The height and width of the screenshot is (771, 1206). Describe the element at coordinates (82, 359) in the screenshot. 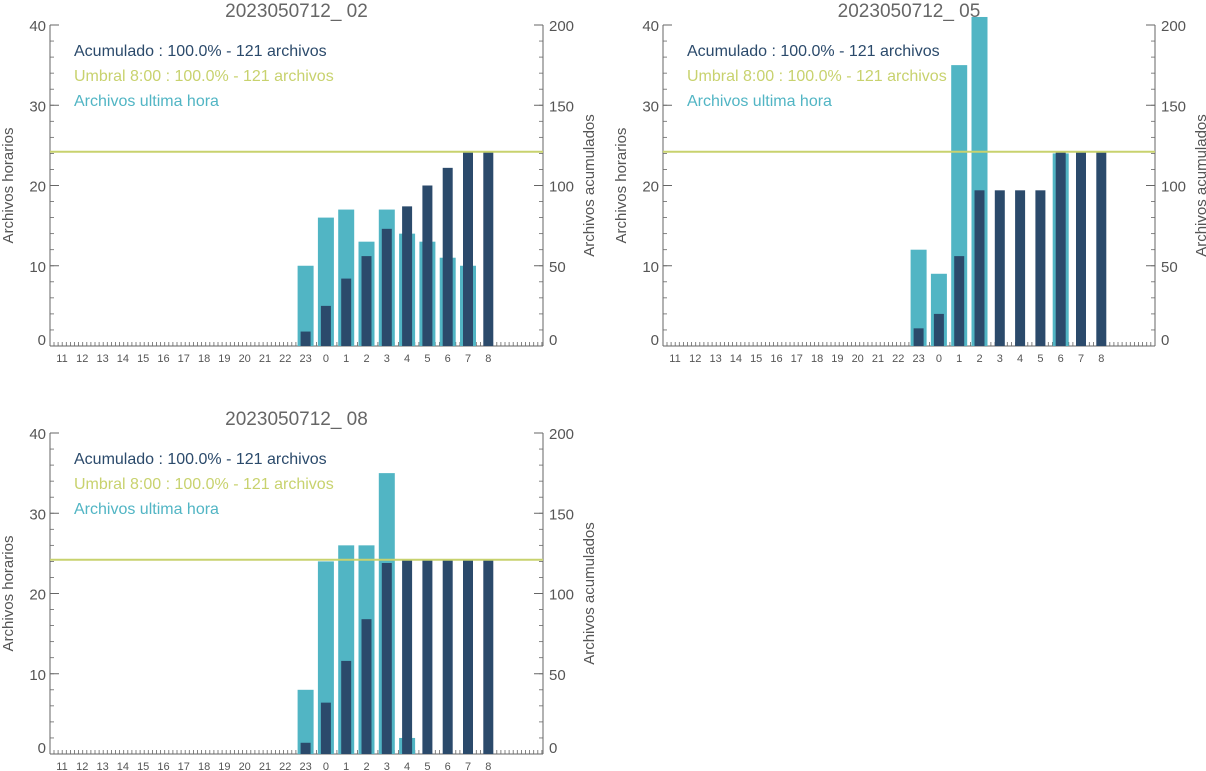

I see `x-tick-label: 12` at that location.